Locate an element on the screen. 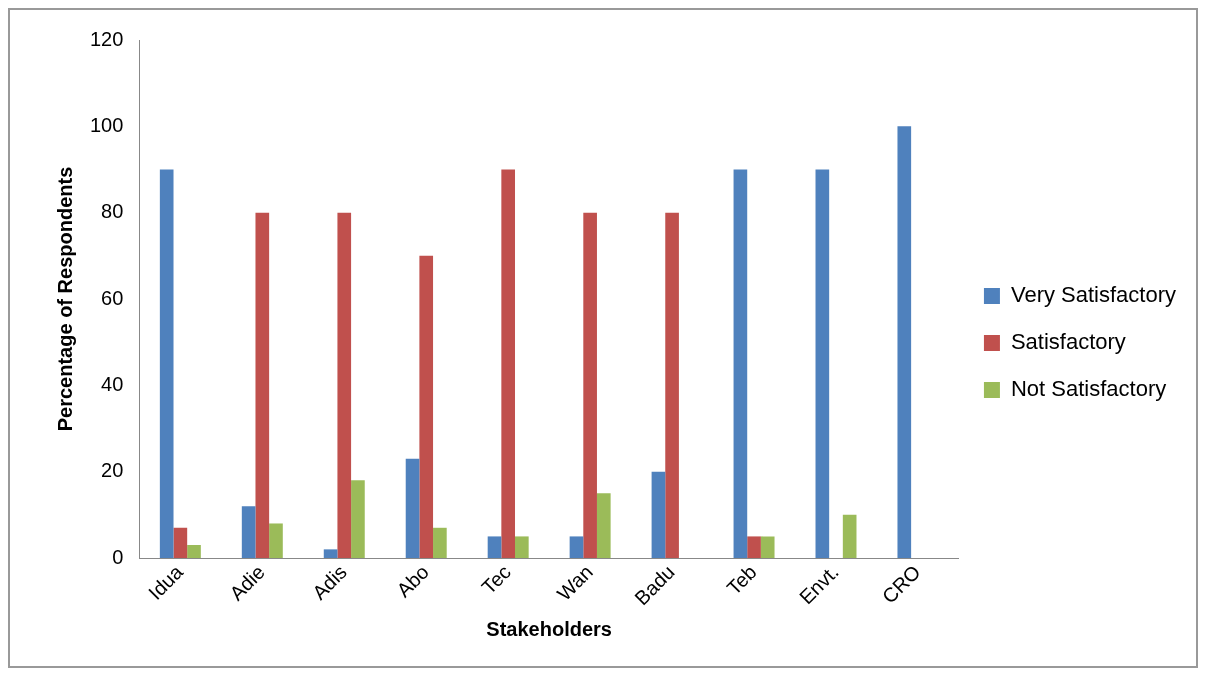 Image resolution: width=1209 pixels, height=679 pixels. x-tick-label: Abo is located at coordinates (412, 581).